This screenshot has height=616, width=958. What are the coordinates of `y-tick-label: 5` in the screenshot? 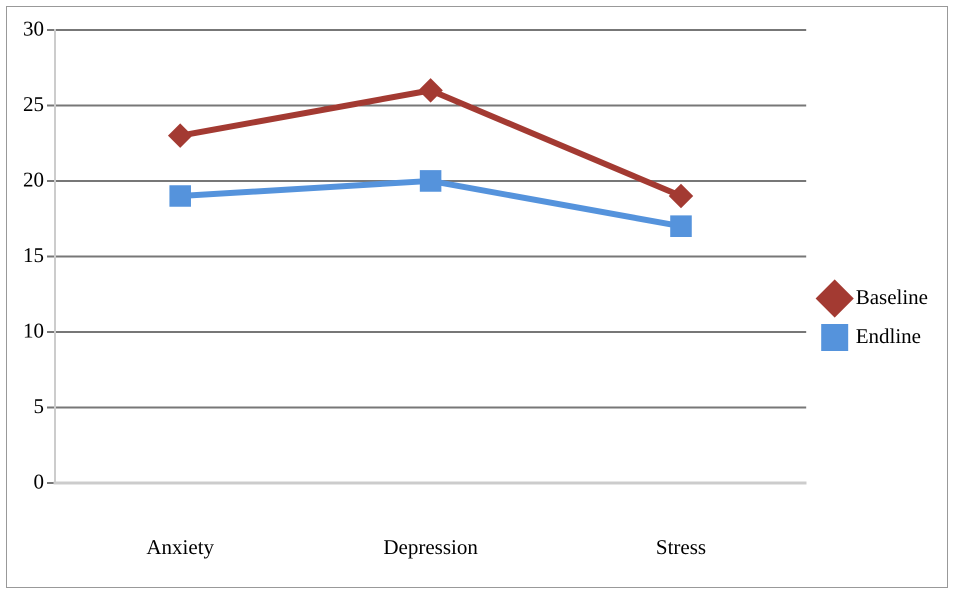 It's located at (39, 406).